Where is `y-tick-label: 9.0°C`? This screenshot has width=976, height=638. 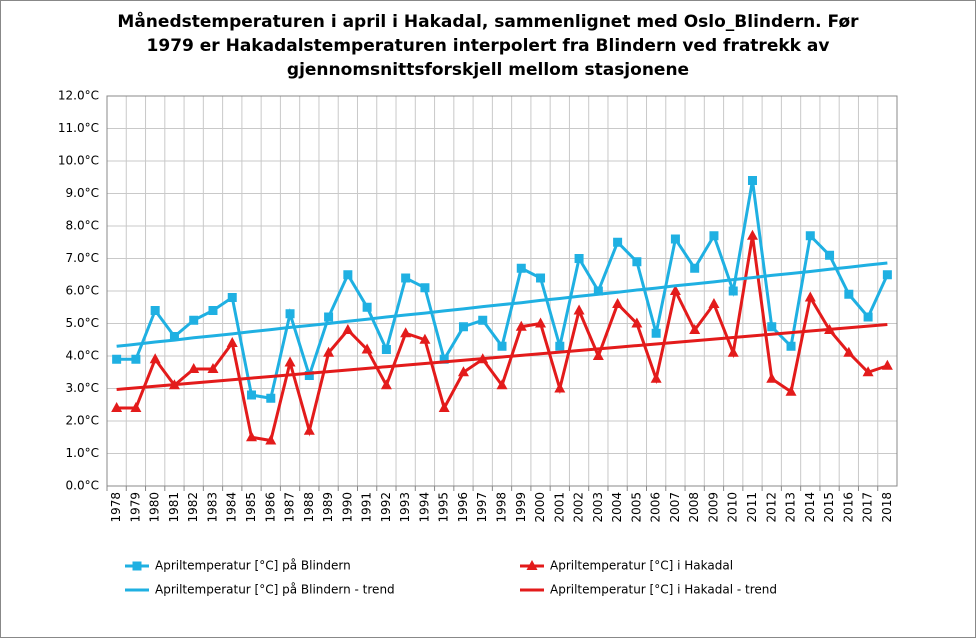 y-tick-label: 9.0°C is located at coordinates (82, 193).